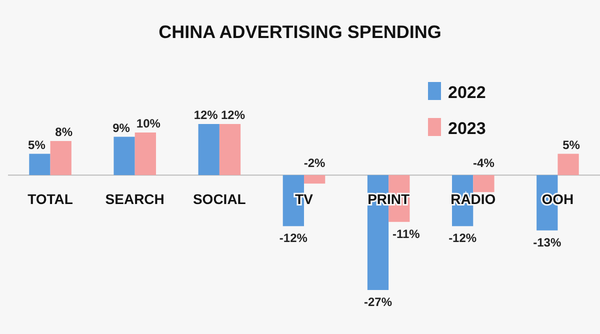 The width and height of the screenshot is (600, 334). I want to click on data-label: -2%, so click(315, 163).